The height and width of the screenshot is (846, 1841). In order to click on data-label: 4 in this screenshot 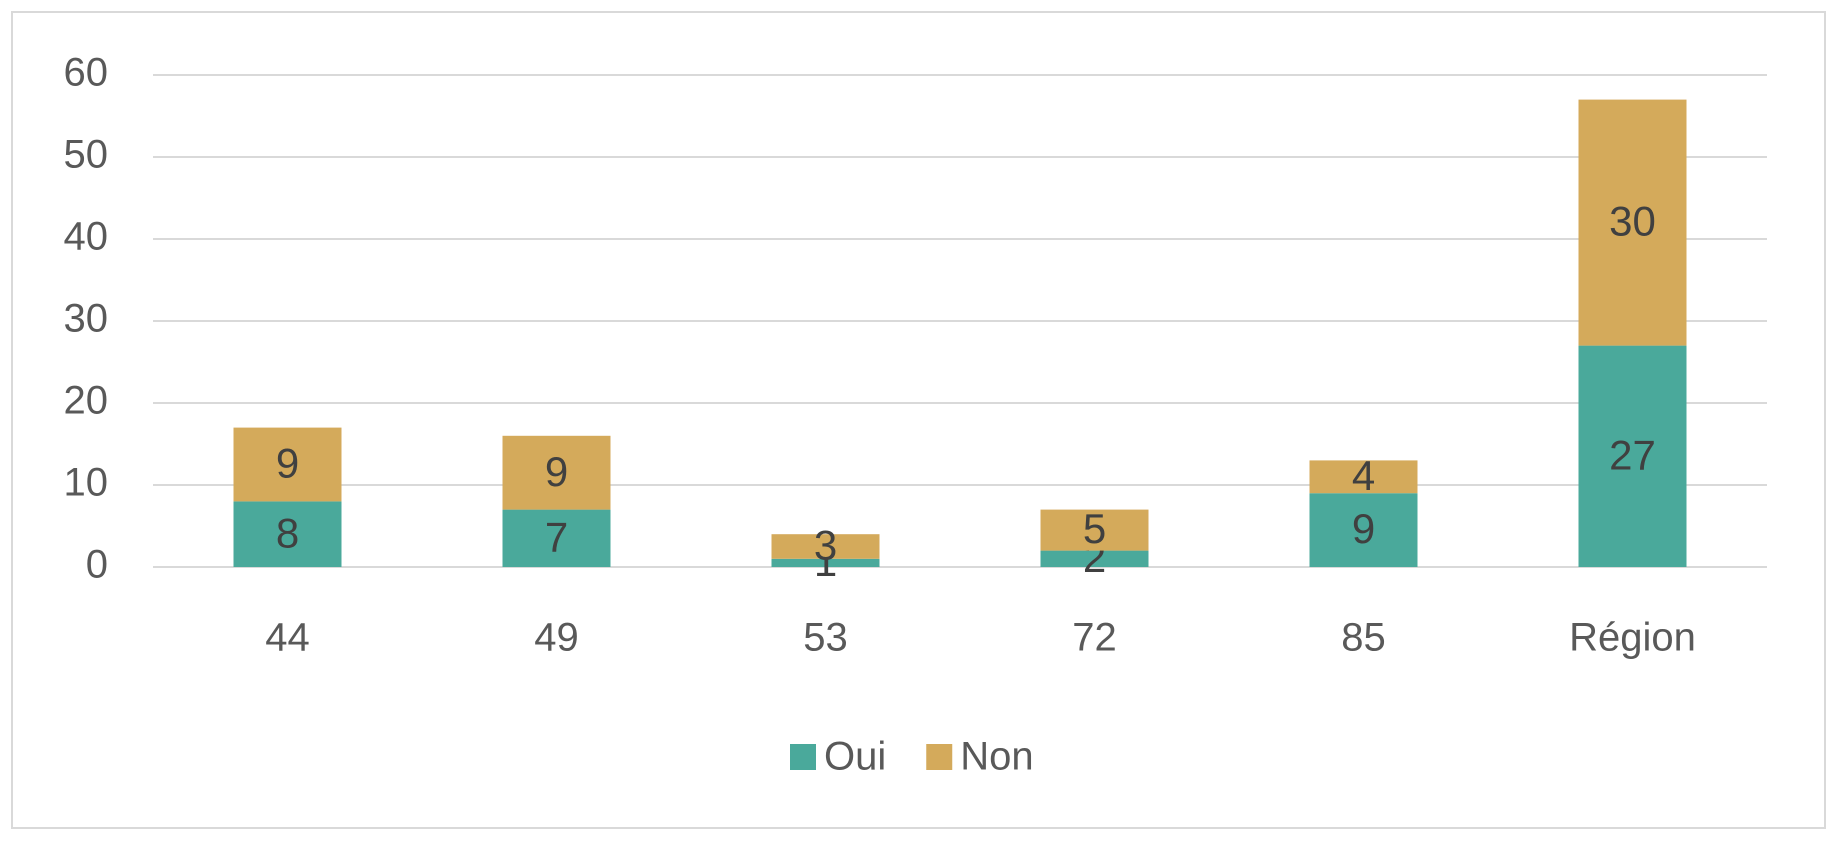, I will do `click(1363, 475)`.